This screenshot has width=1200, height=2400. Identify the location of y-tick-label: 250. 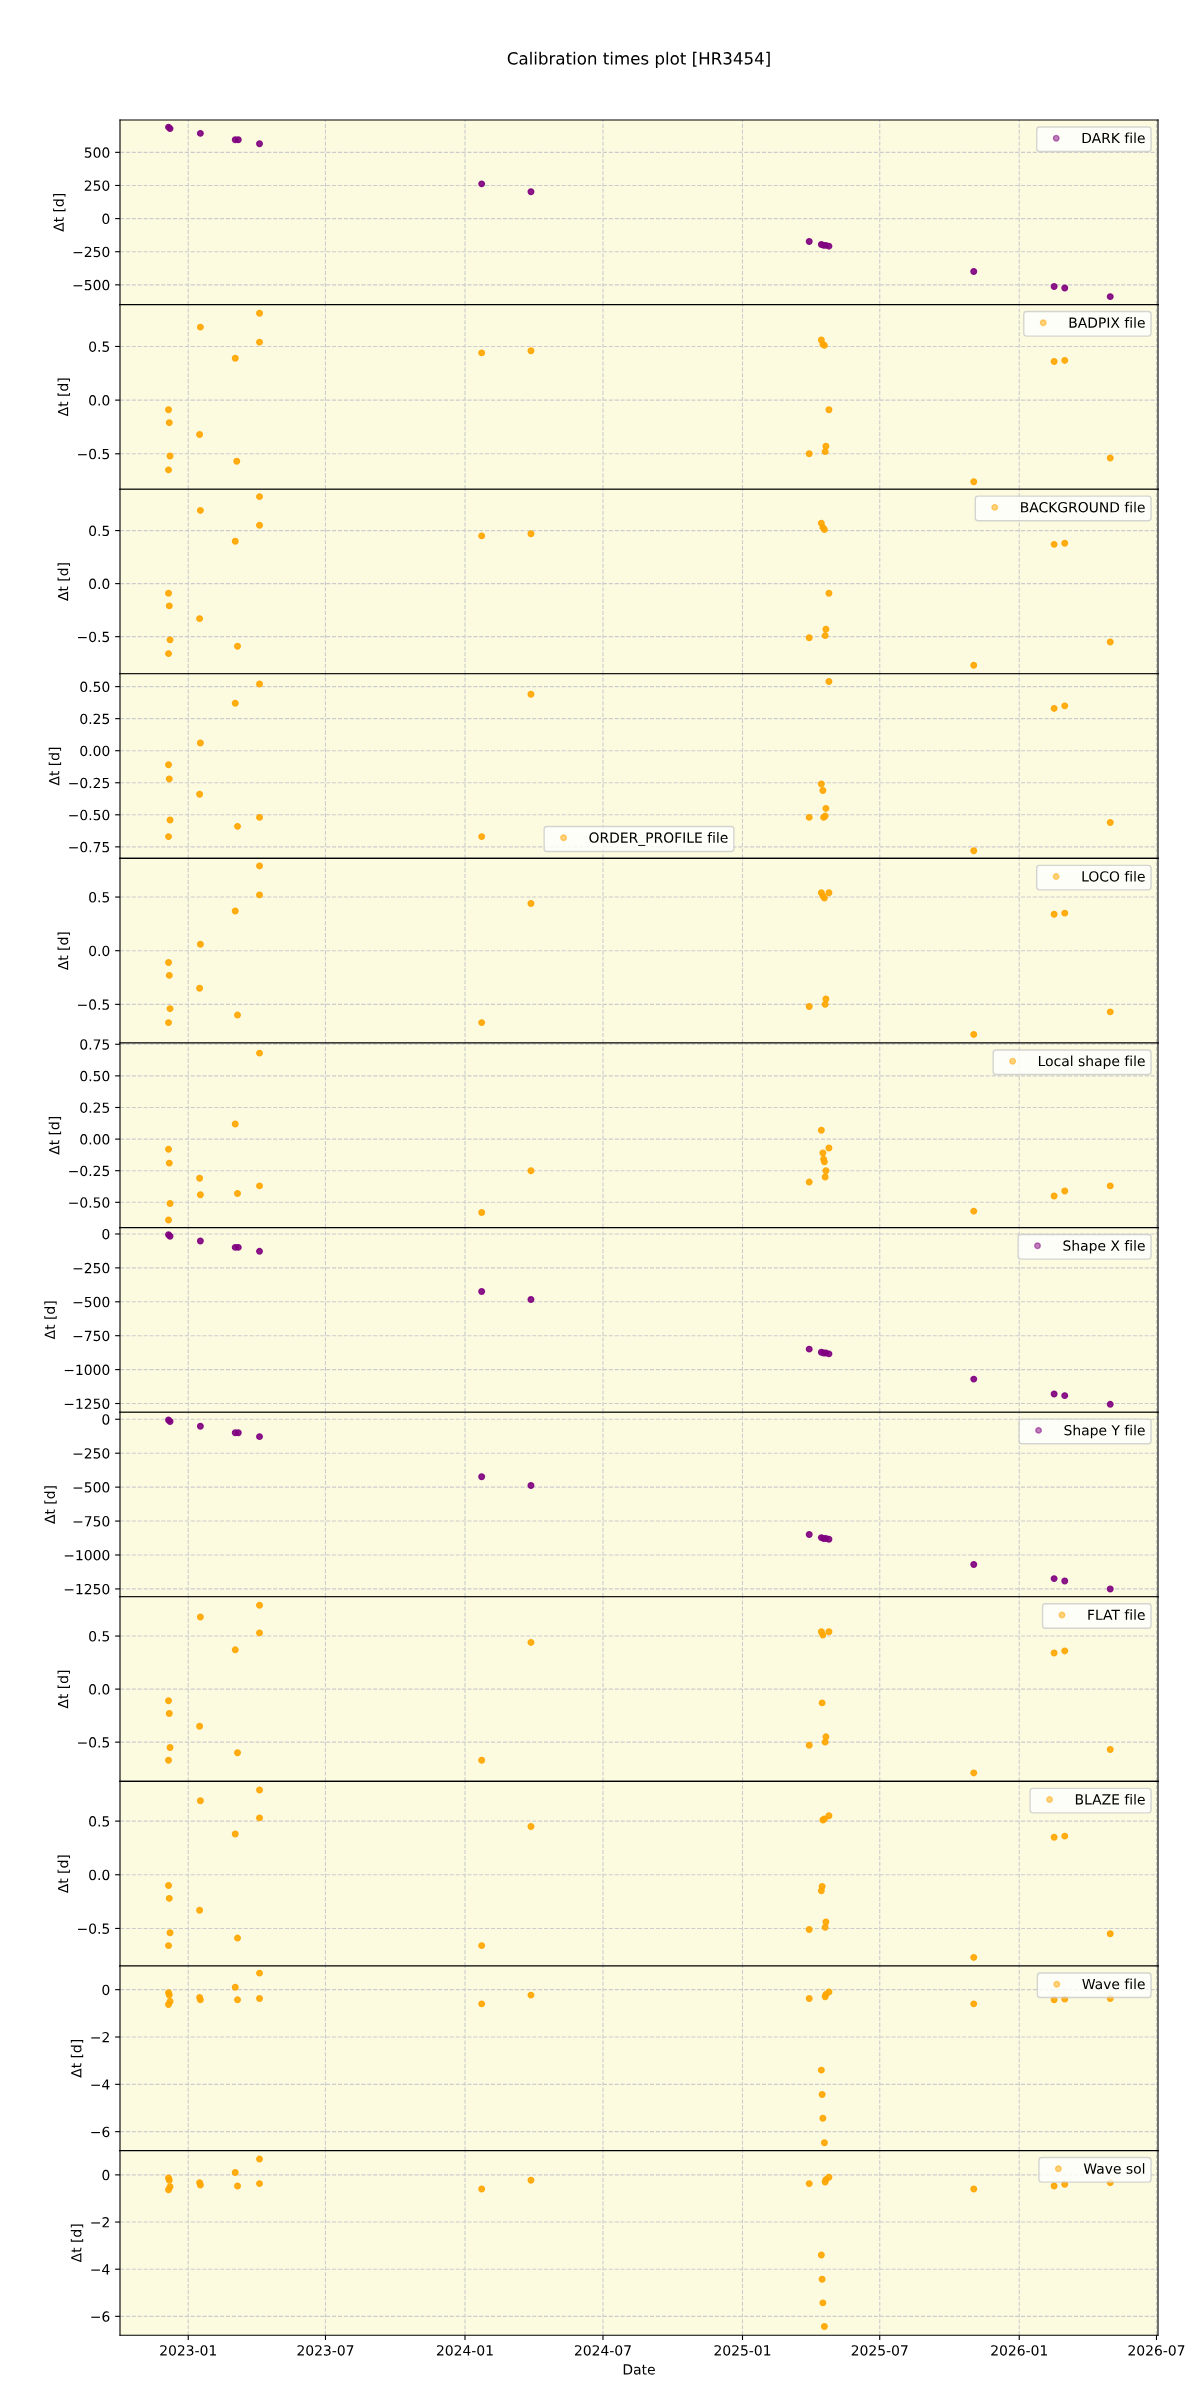
(97, 185).